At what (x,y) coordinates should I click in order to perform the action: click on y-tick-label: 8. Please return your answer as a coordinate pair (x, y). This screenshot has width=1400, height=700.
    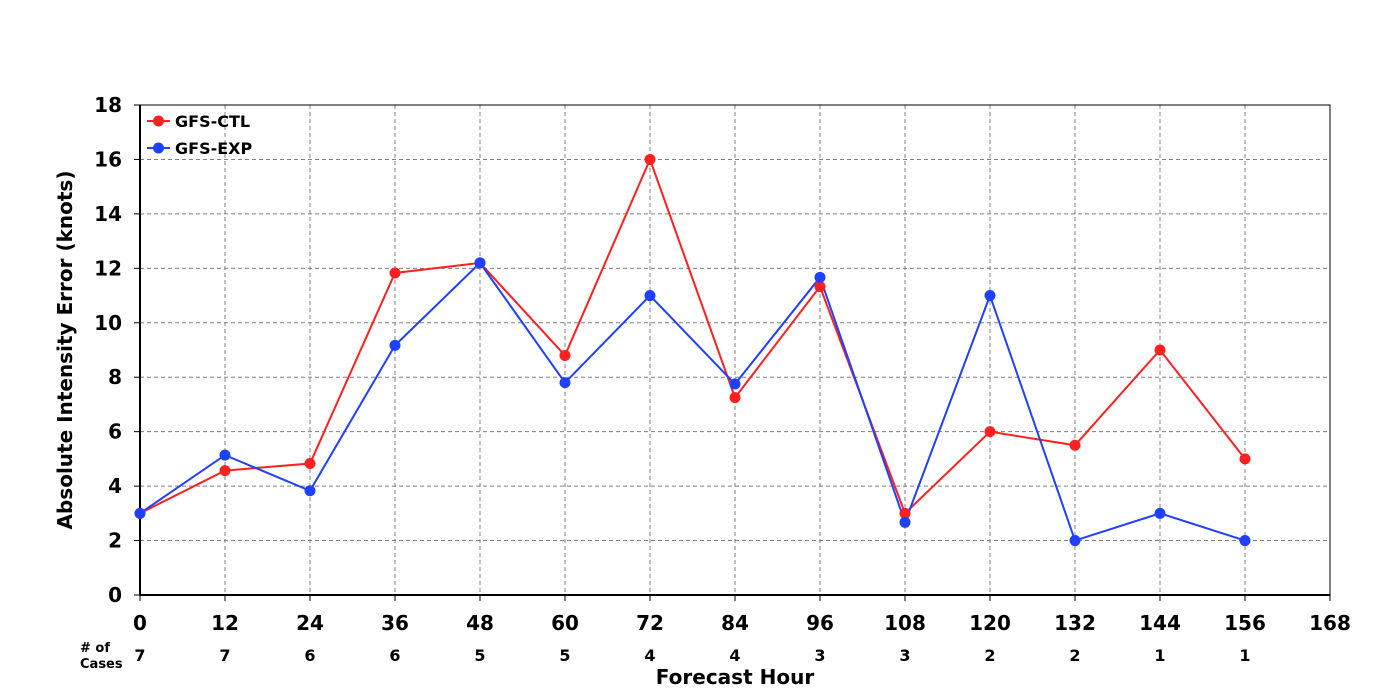
    Looking at the image, I should click on (115, 377).